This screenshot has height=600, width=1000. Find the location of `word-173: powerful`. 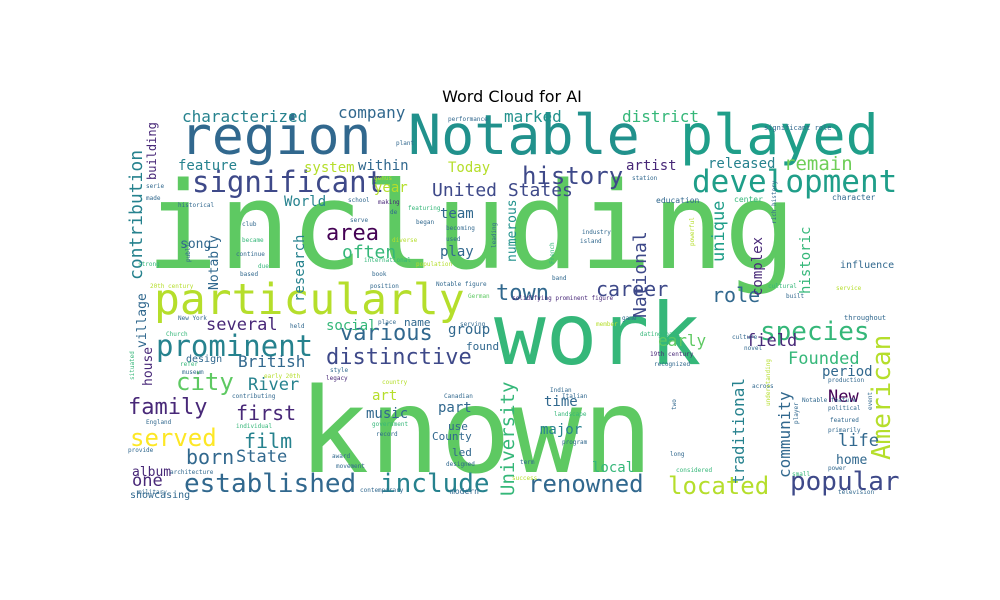

word-173: powerful is located at coordinates (692, 231).